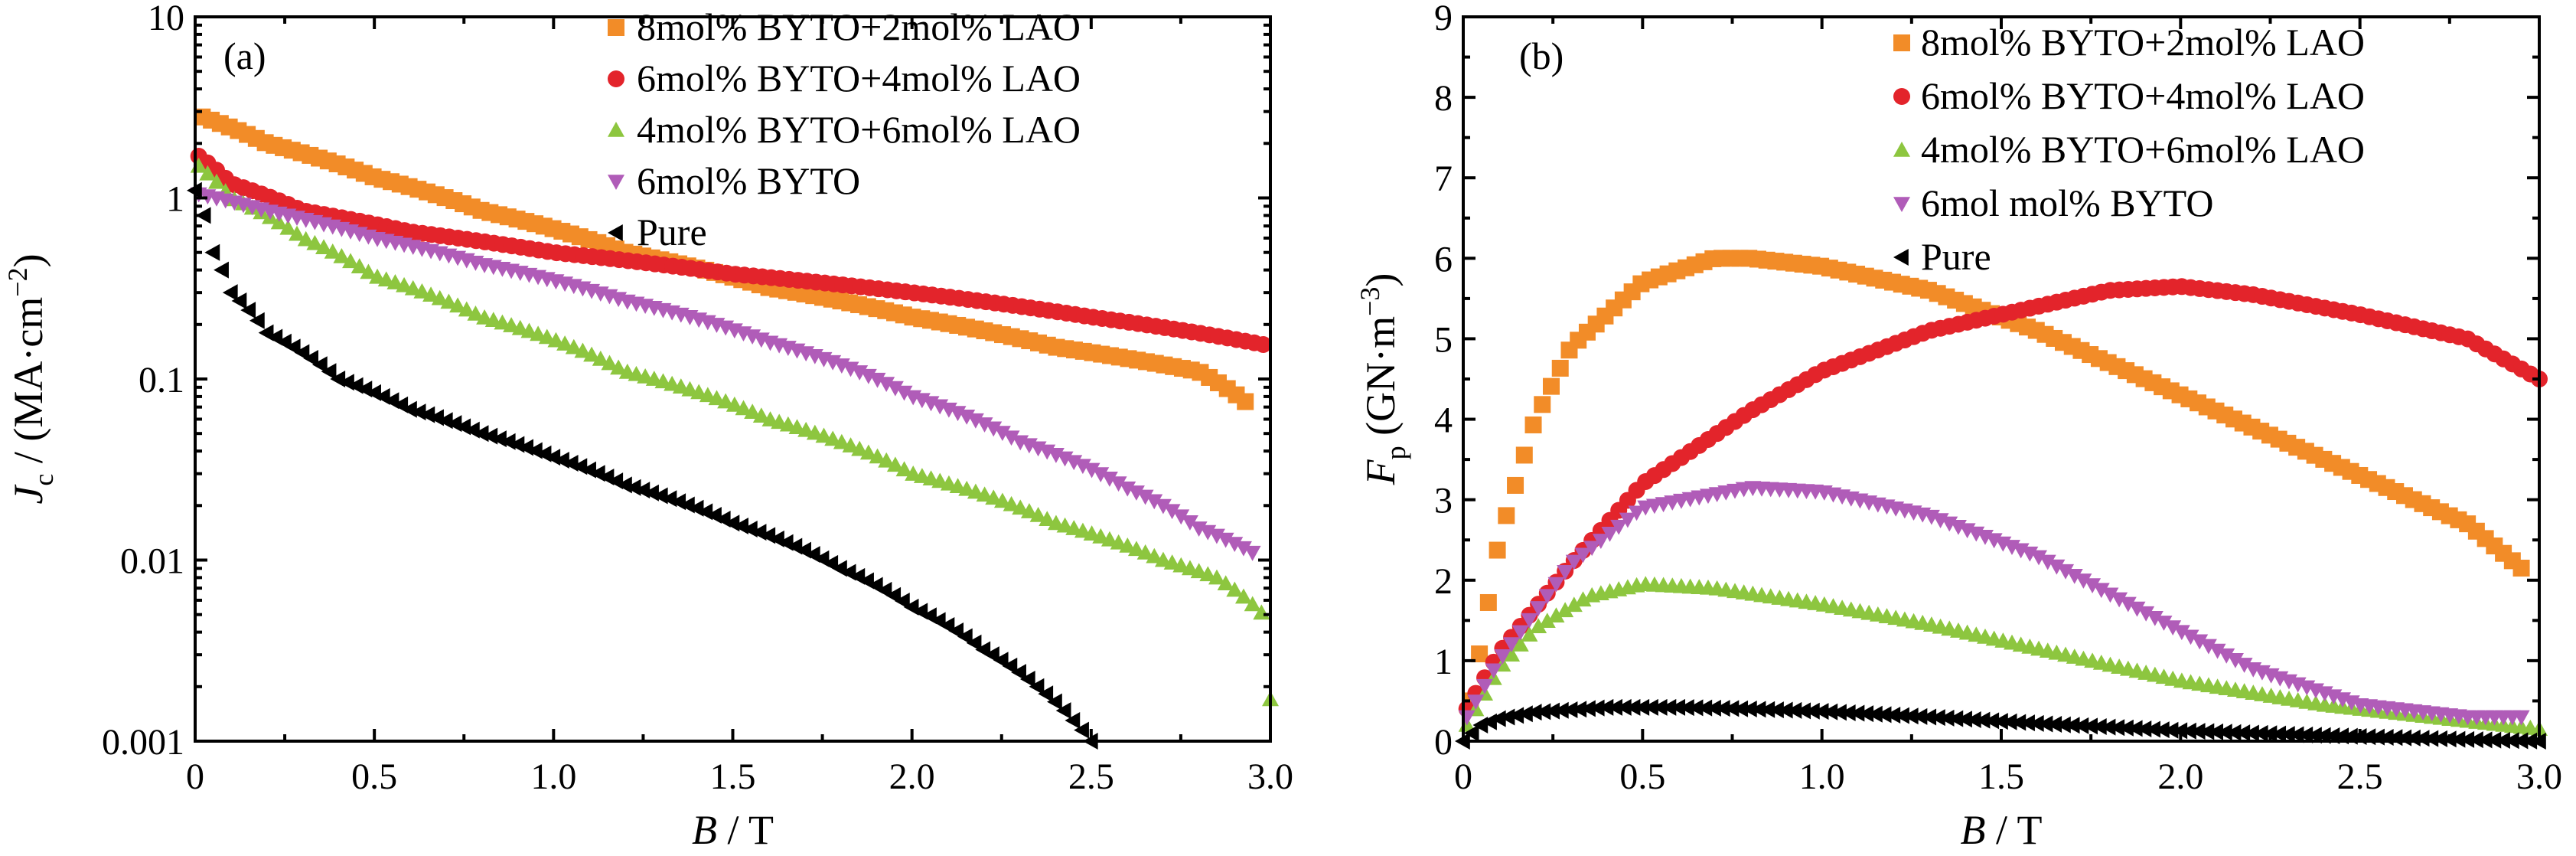 The height and width of the screenshot is (856, 2576). I want to click on y-tick-label-b: 4, so click(1443, 420).